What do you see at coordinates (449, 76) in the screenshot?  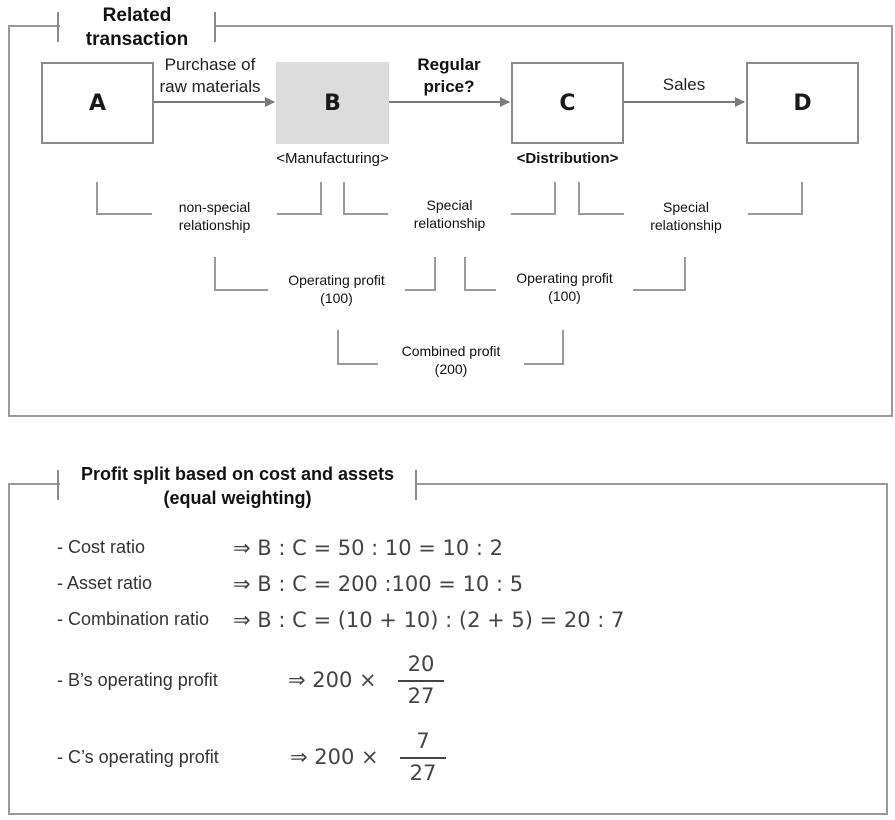 I see `edge-label-regular-price: Regular price?` at bounding box center [449, 76].